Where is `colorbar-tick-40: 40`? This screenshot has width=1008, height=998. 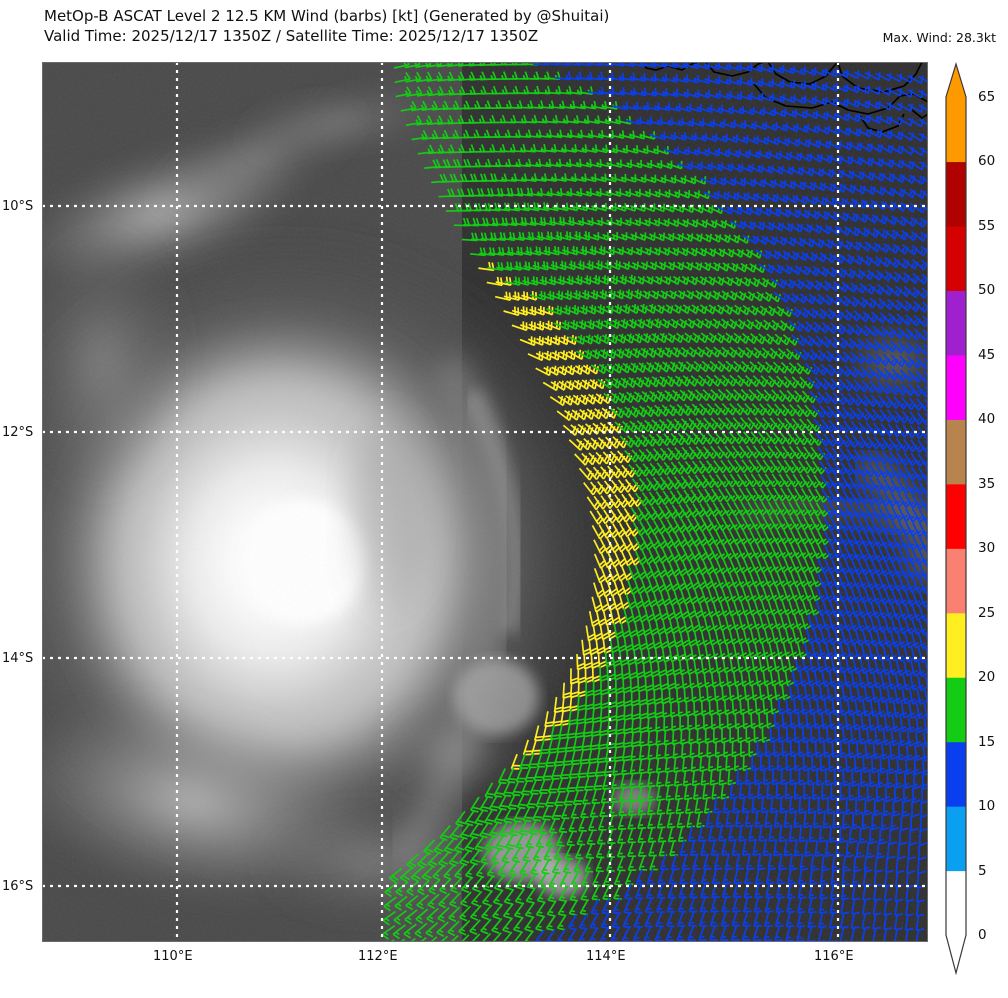
colorbar-tick-40: 40 is located at coordinates (987, 419).